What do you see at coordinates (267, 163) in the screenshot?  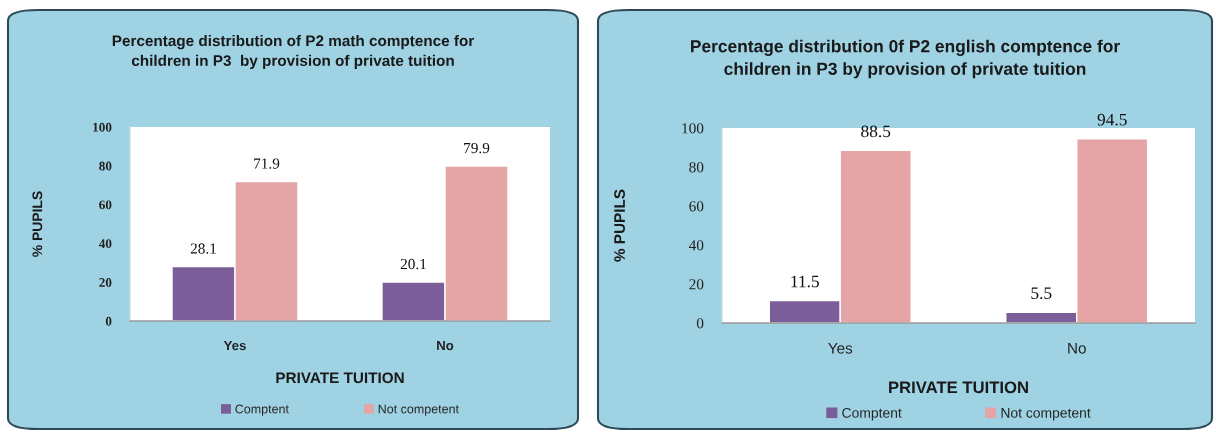 I see `data-label: 71.9` at bounding box center [267, 163].